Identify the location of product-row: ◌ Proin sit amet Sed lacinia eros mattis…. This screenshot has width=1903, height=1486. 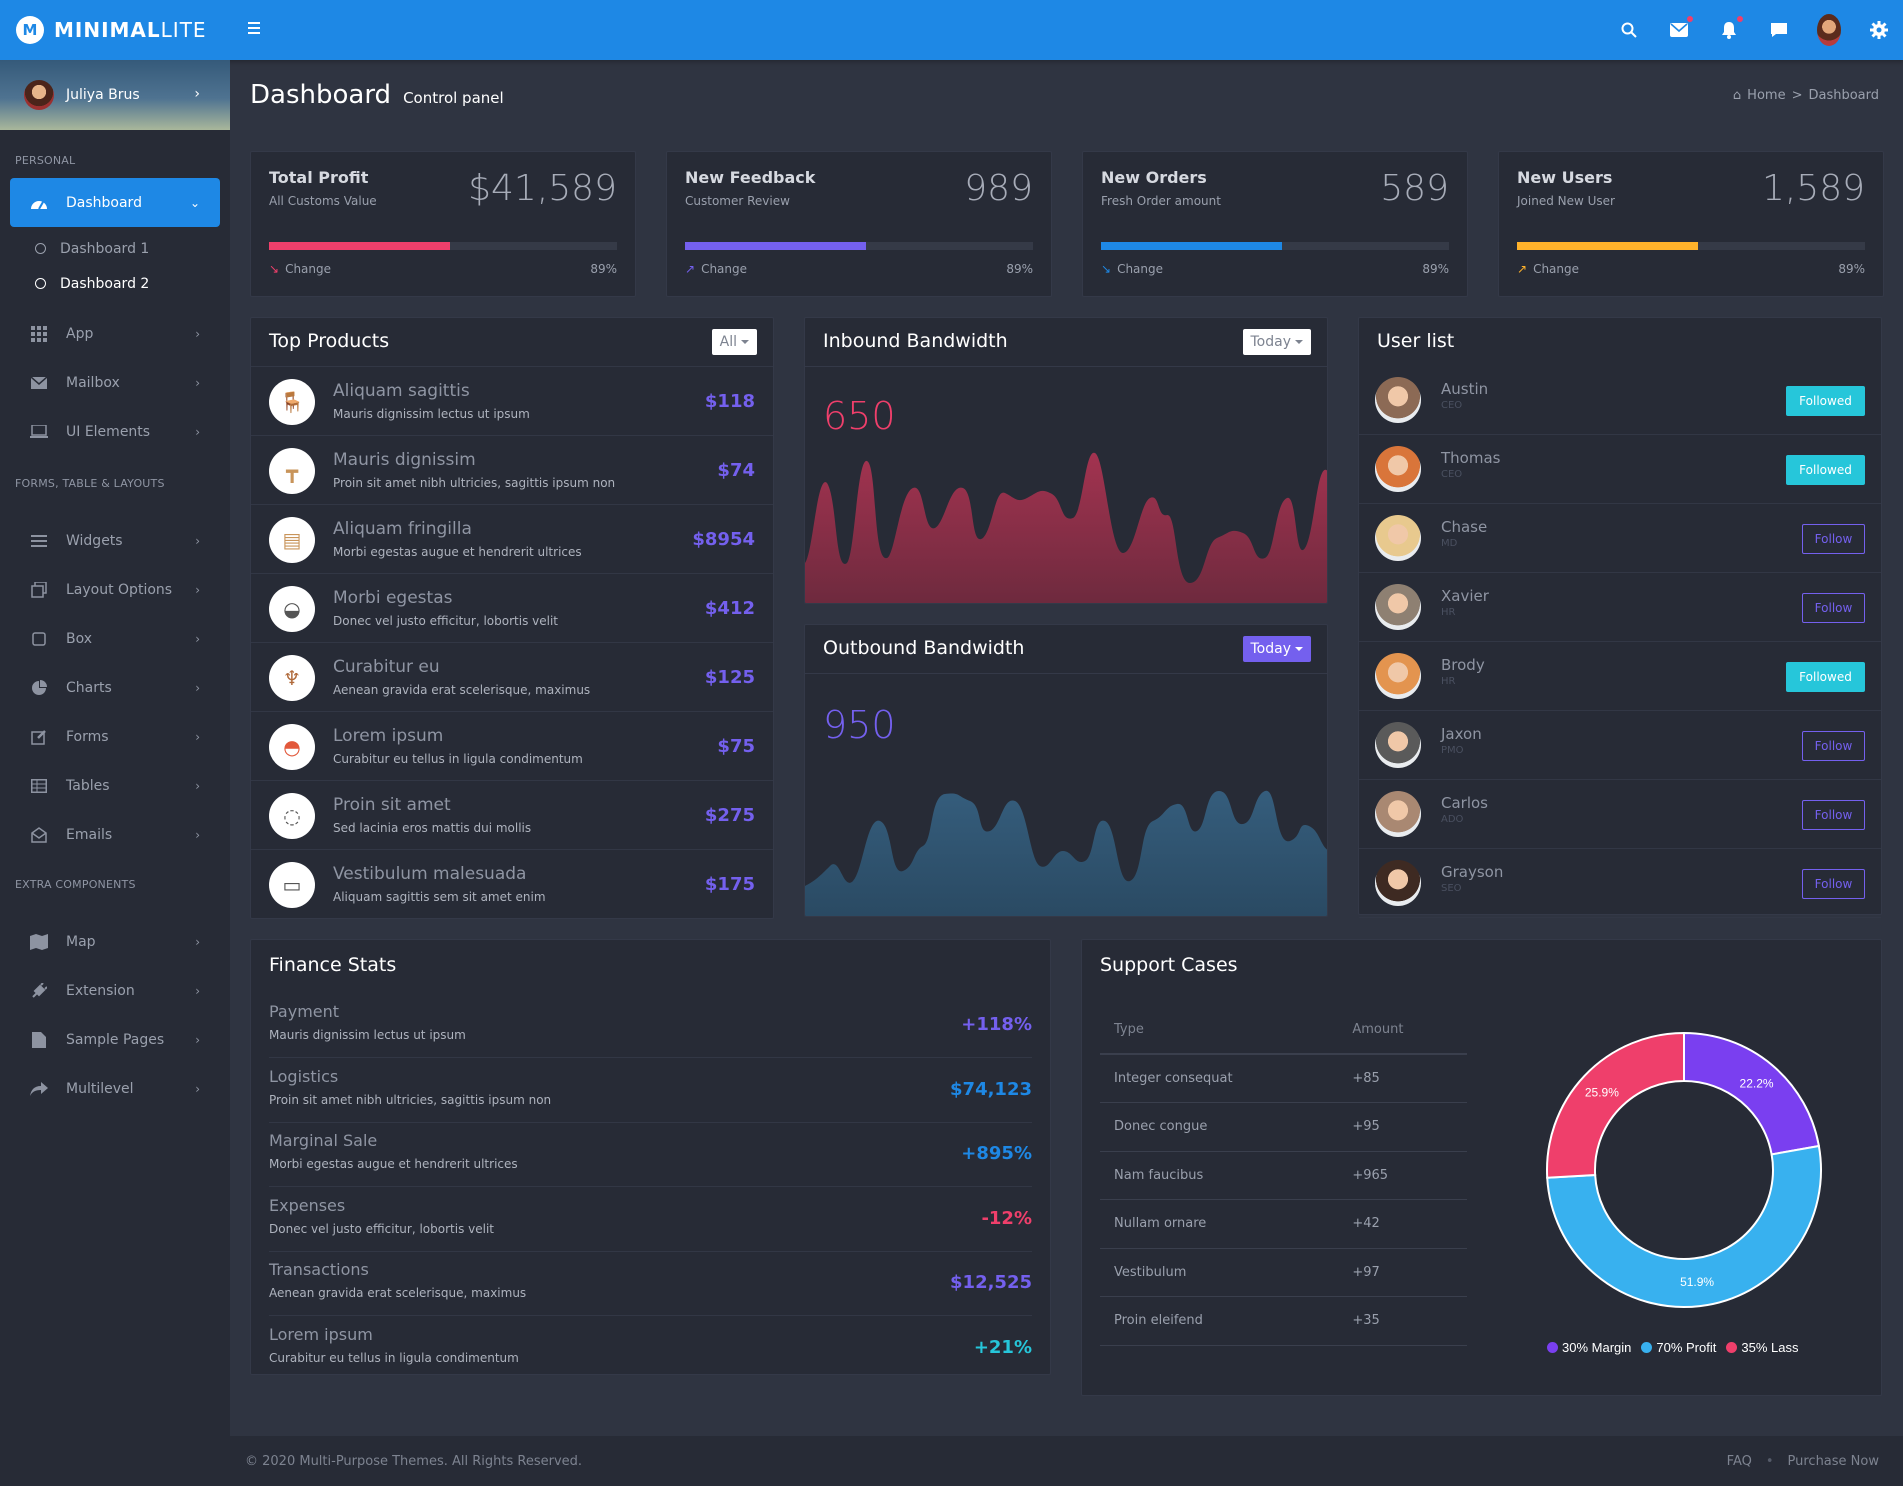
(512, 814).